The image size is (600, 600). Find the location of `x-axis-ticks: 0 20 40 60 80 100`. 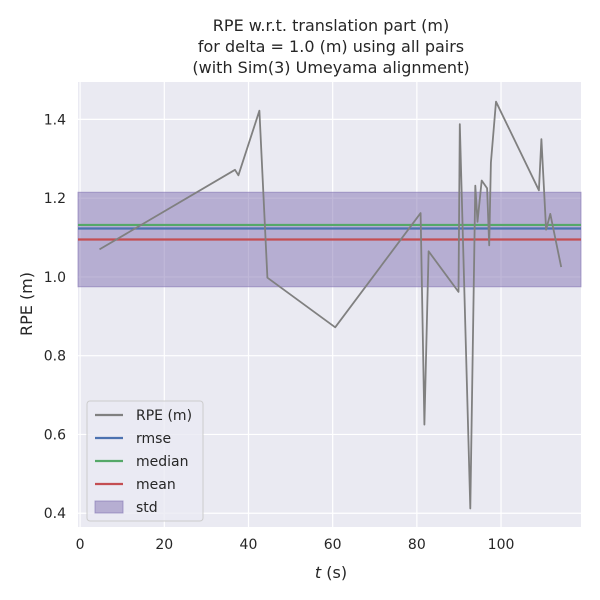

x-axis-ticks: 0 20 40 60 80 100 is located at coordinates (295, 545).